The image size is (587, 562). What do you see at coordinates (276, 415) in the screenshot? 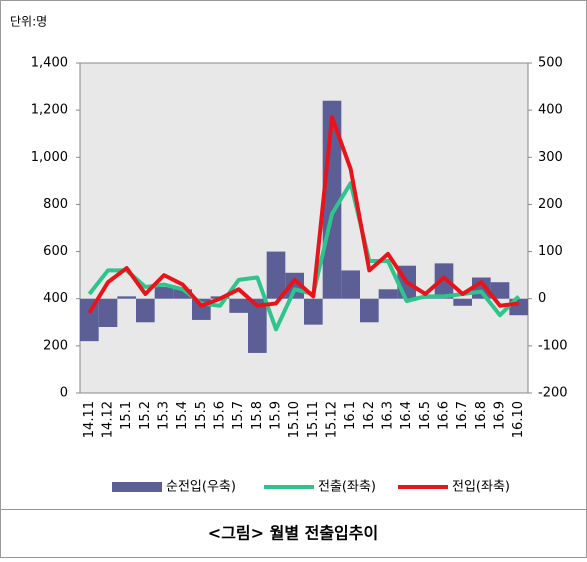
I see `x-tick-label: 15.9` at bounding box center [276, 415].